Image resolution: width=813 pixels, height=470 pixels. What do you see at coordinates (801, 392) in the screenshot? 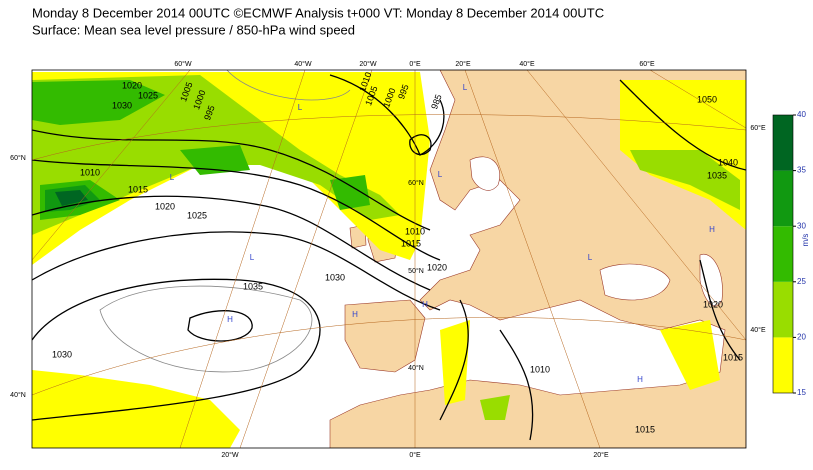
I see `colorbar-label: 15` at bounding box center [801, 392].